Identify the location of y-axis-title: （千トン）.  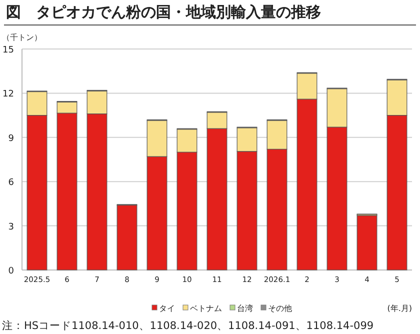
(22, 37).